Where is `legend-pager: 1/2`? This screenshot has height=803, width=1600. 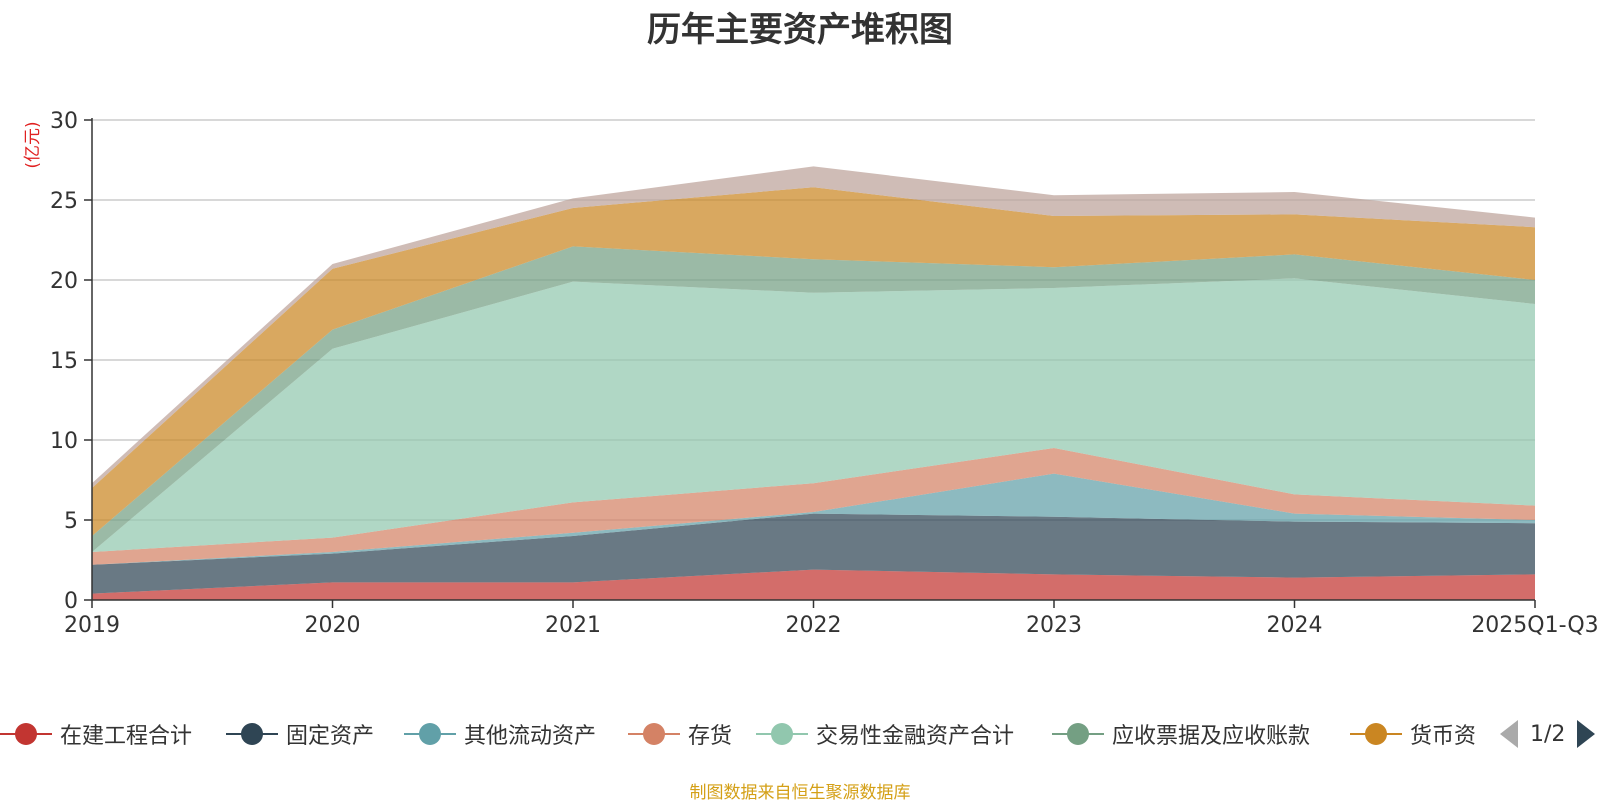
legend-pager: 1/2 is located at coordinates (1548, 734).